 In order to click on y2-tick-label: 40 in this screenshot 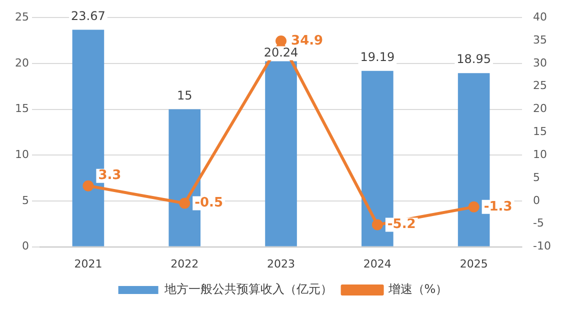, I will do `click(540, 17)`.